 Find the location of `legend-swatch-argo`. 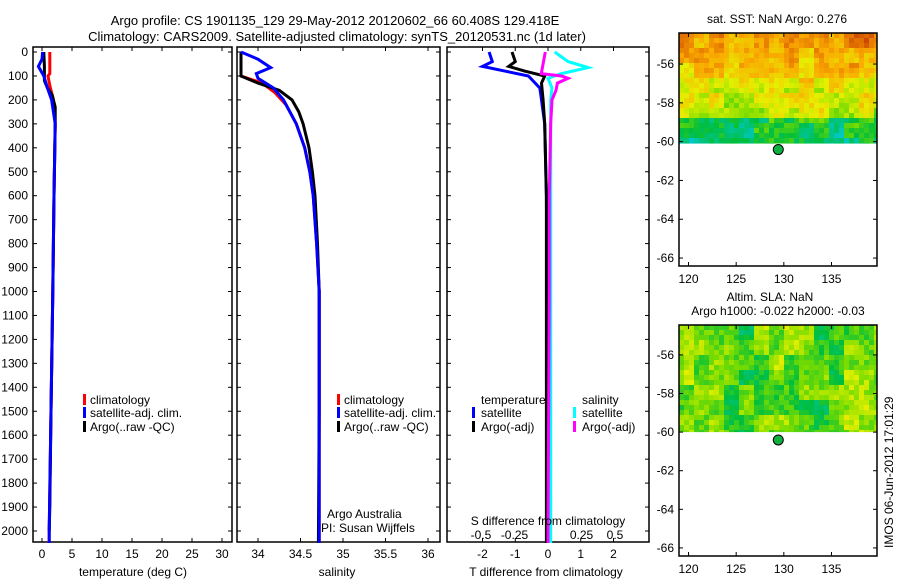

legend-swatch-argo is located at coordinates (84, 426).